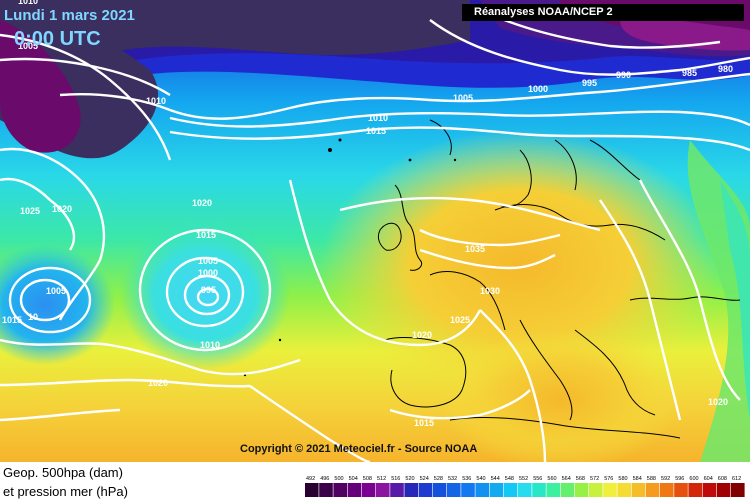 This screenshot has height=500, width=750. Describe the element at coordinates (523, 479) in the screenshot. I see `scale-label: 552` at that location.